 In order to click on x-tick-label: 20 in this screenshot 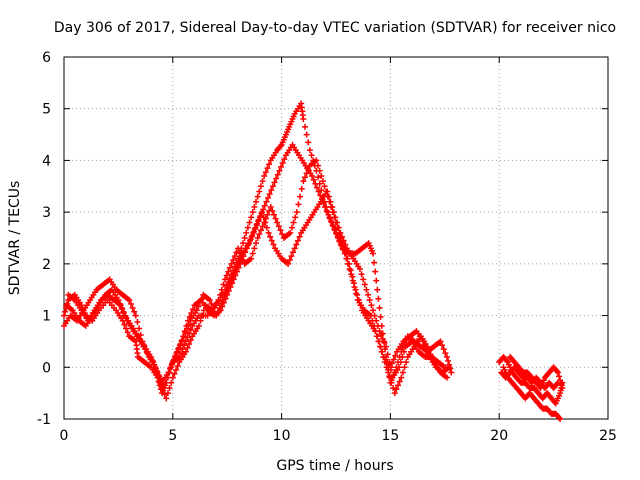, I will do `click(499, 436)`.